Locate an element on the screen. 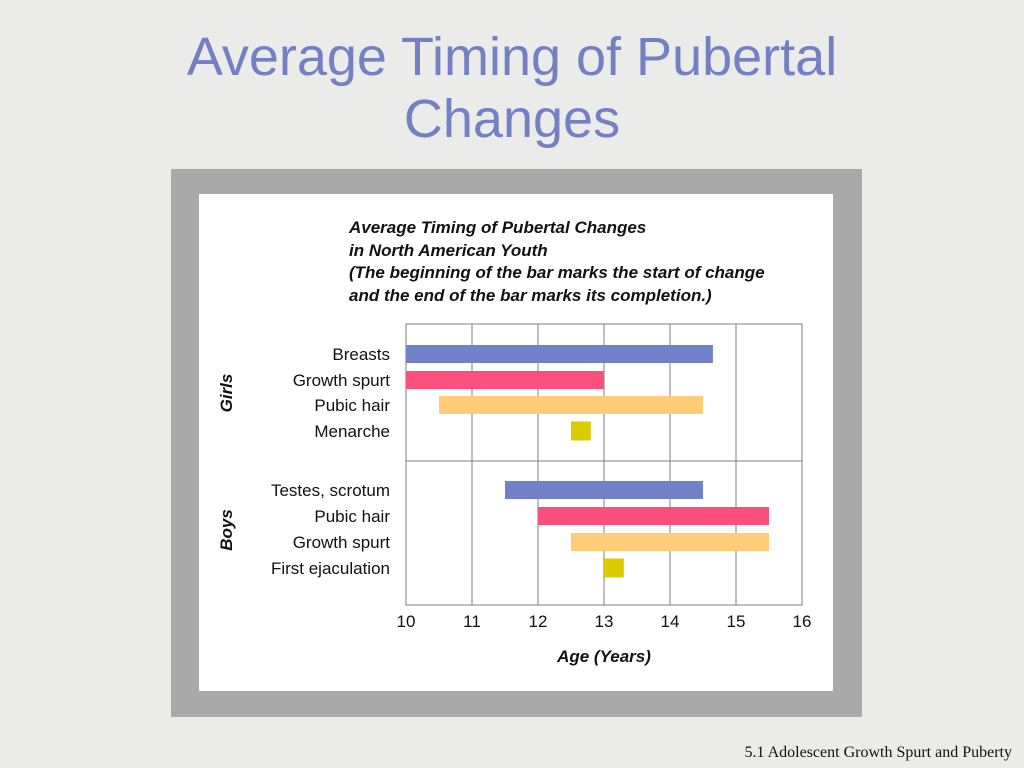 This screenshot has width=1024, height=768. slide-footer: 5.1 Adolescent Growth Spurt and Puberty is located at coordinates (878, 752).